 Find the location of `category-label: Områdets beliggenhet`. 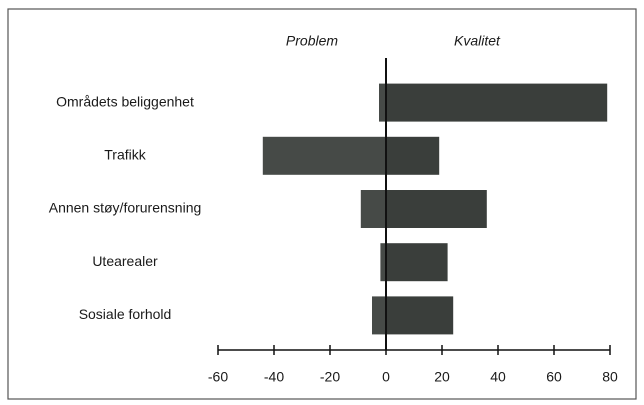

category-label: Områdets beliggenhet is located at coordinates (125, 101).